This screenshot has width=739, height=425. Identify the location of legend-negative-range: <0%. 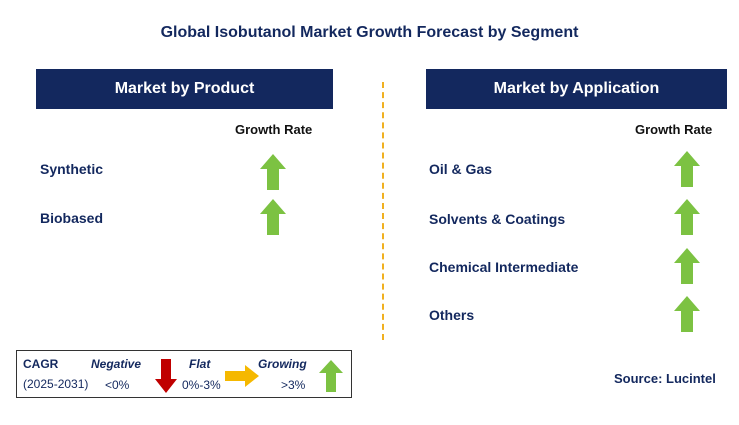
(117, 385).